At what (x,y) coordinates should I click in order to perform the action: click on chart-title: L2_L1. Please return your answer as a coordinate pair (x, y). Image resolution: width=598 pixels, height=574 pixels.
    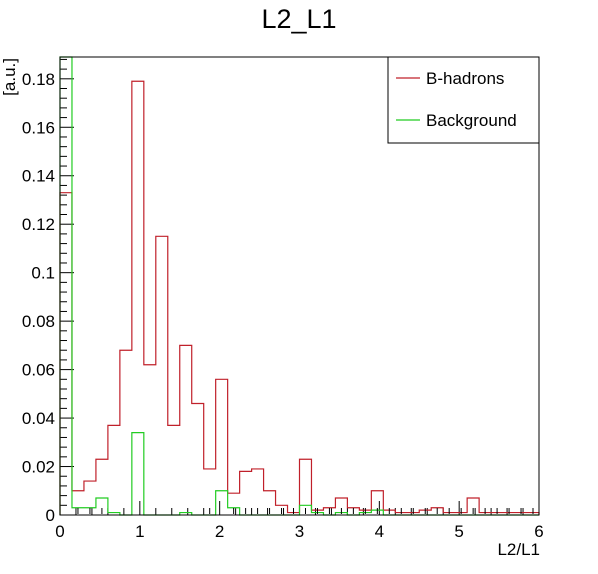
    Looking at the image, I should click on (298, 19).